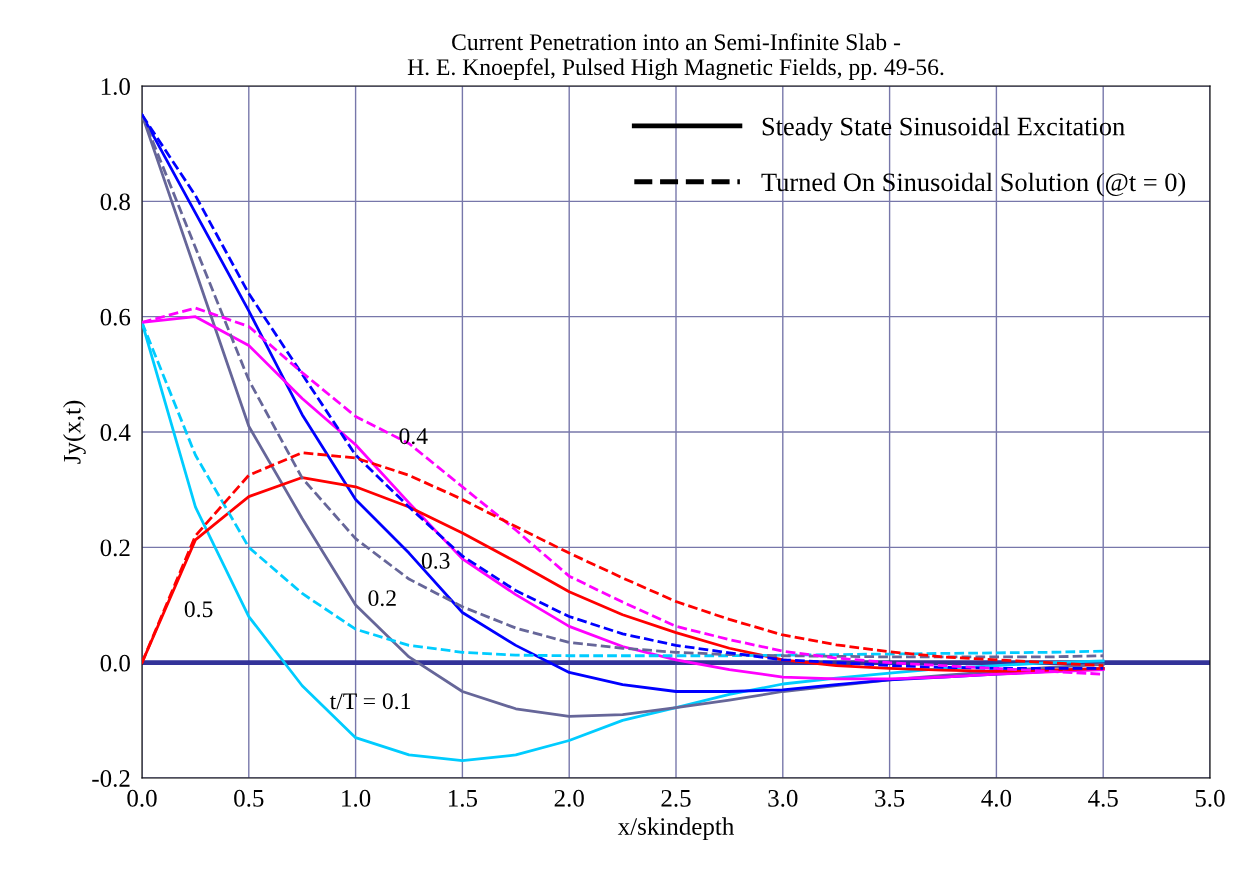 Image resolution: width=1238 pixels, height=877 pixels. What do you see at coordinates (115, 663) in the screenshot?
I see `y-tick-label: 0.0` at bounding box center [115, 663].